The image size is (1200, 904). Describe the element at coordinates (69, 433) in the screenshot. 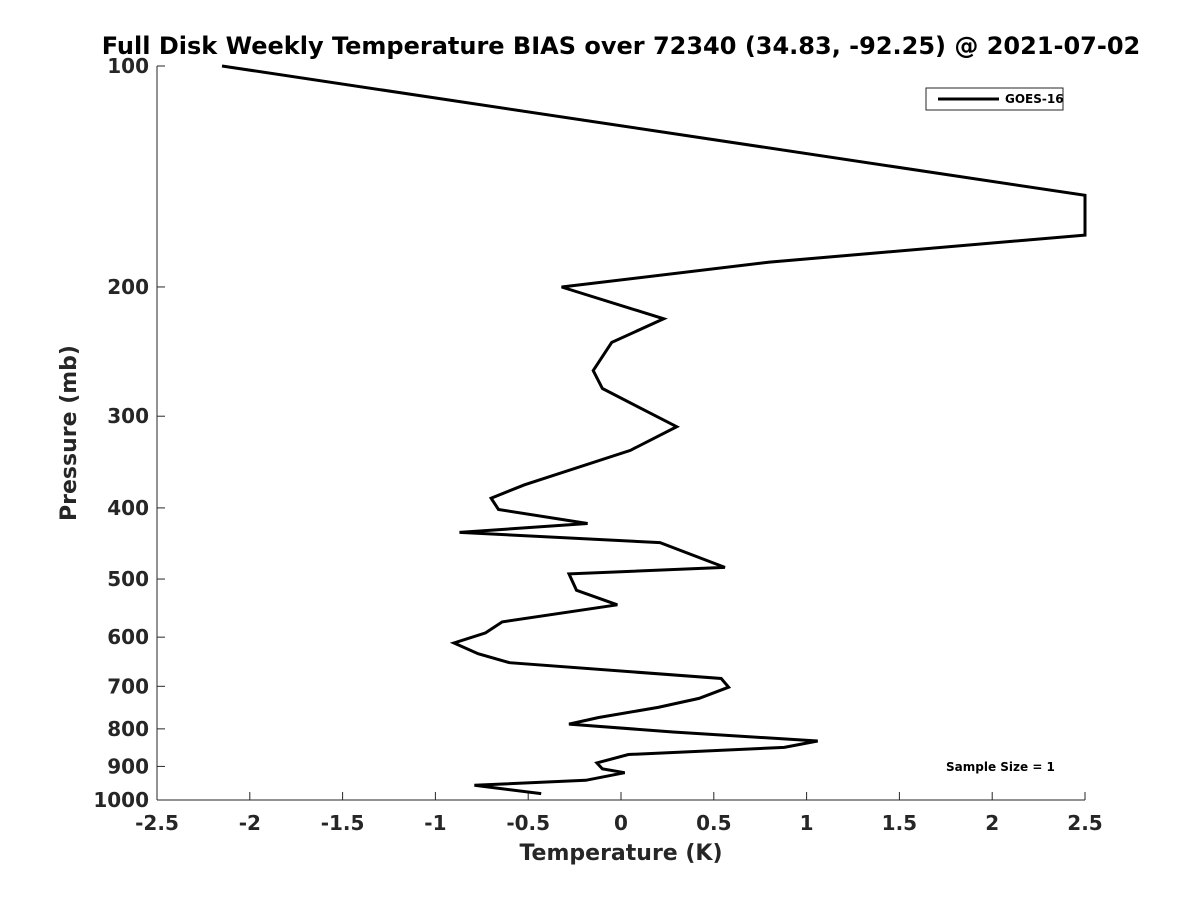

I see `y-axis-label: Pressure (mb)` at that location.